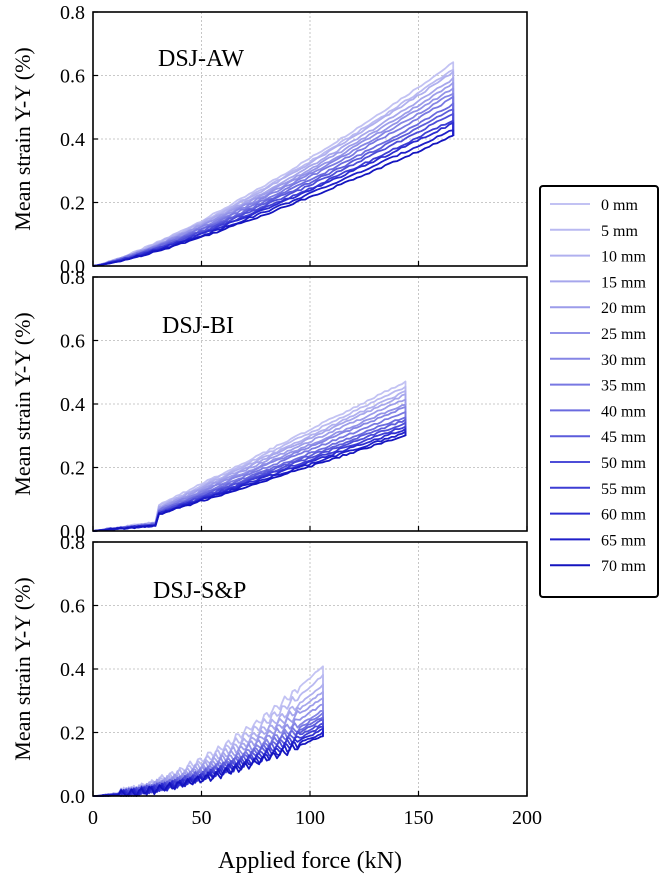 The image size is (661, 876). What do you see at coordinates (310, 818) in the screenshot?
I see `x-tick-label: 100` at bounding box center [310, 818].